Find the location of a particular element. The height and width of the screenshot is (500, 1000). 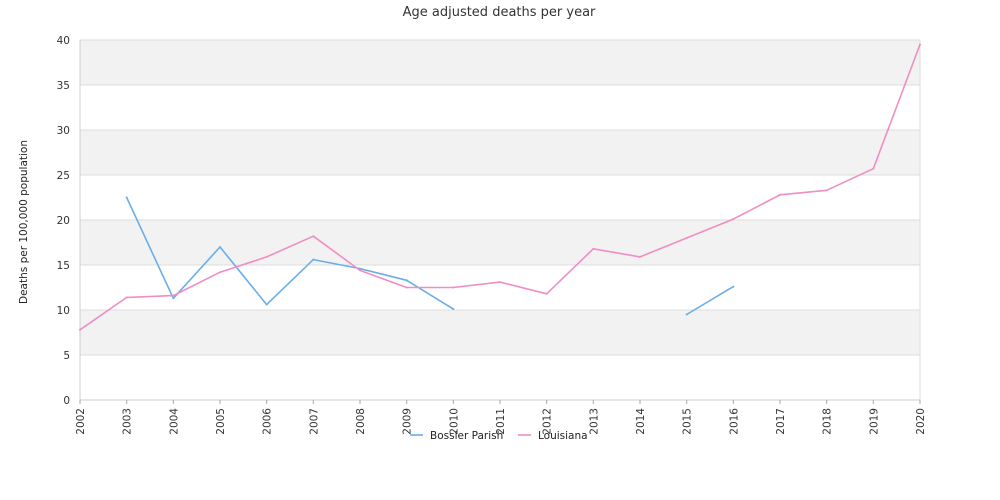

x-tick-label: 2004 is located at coordinates (174, 421).